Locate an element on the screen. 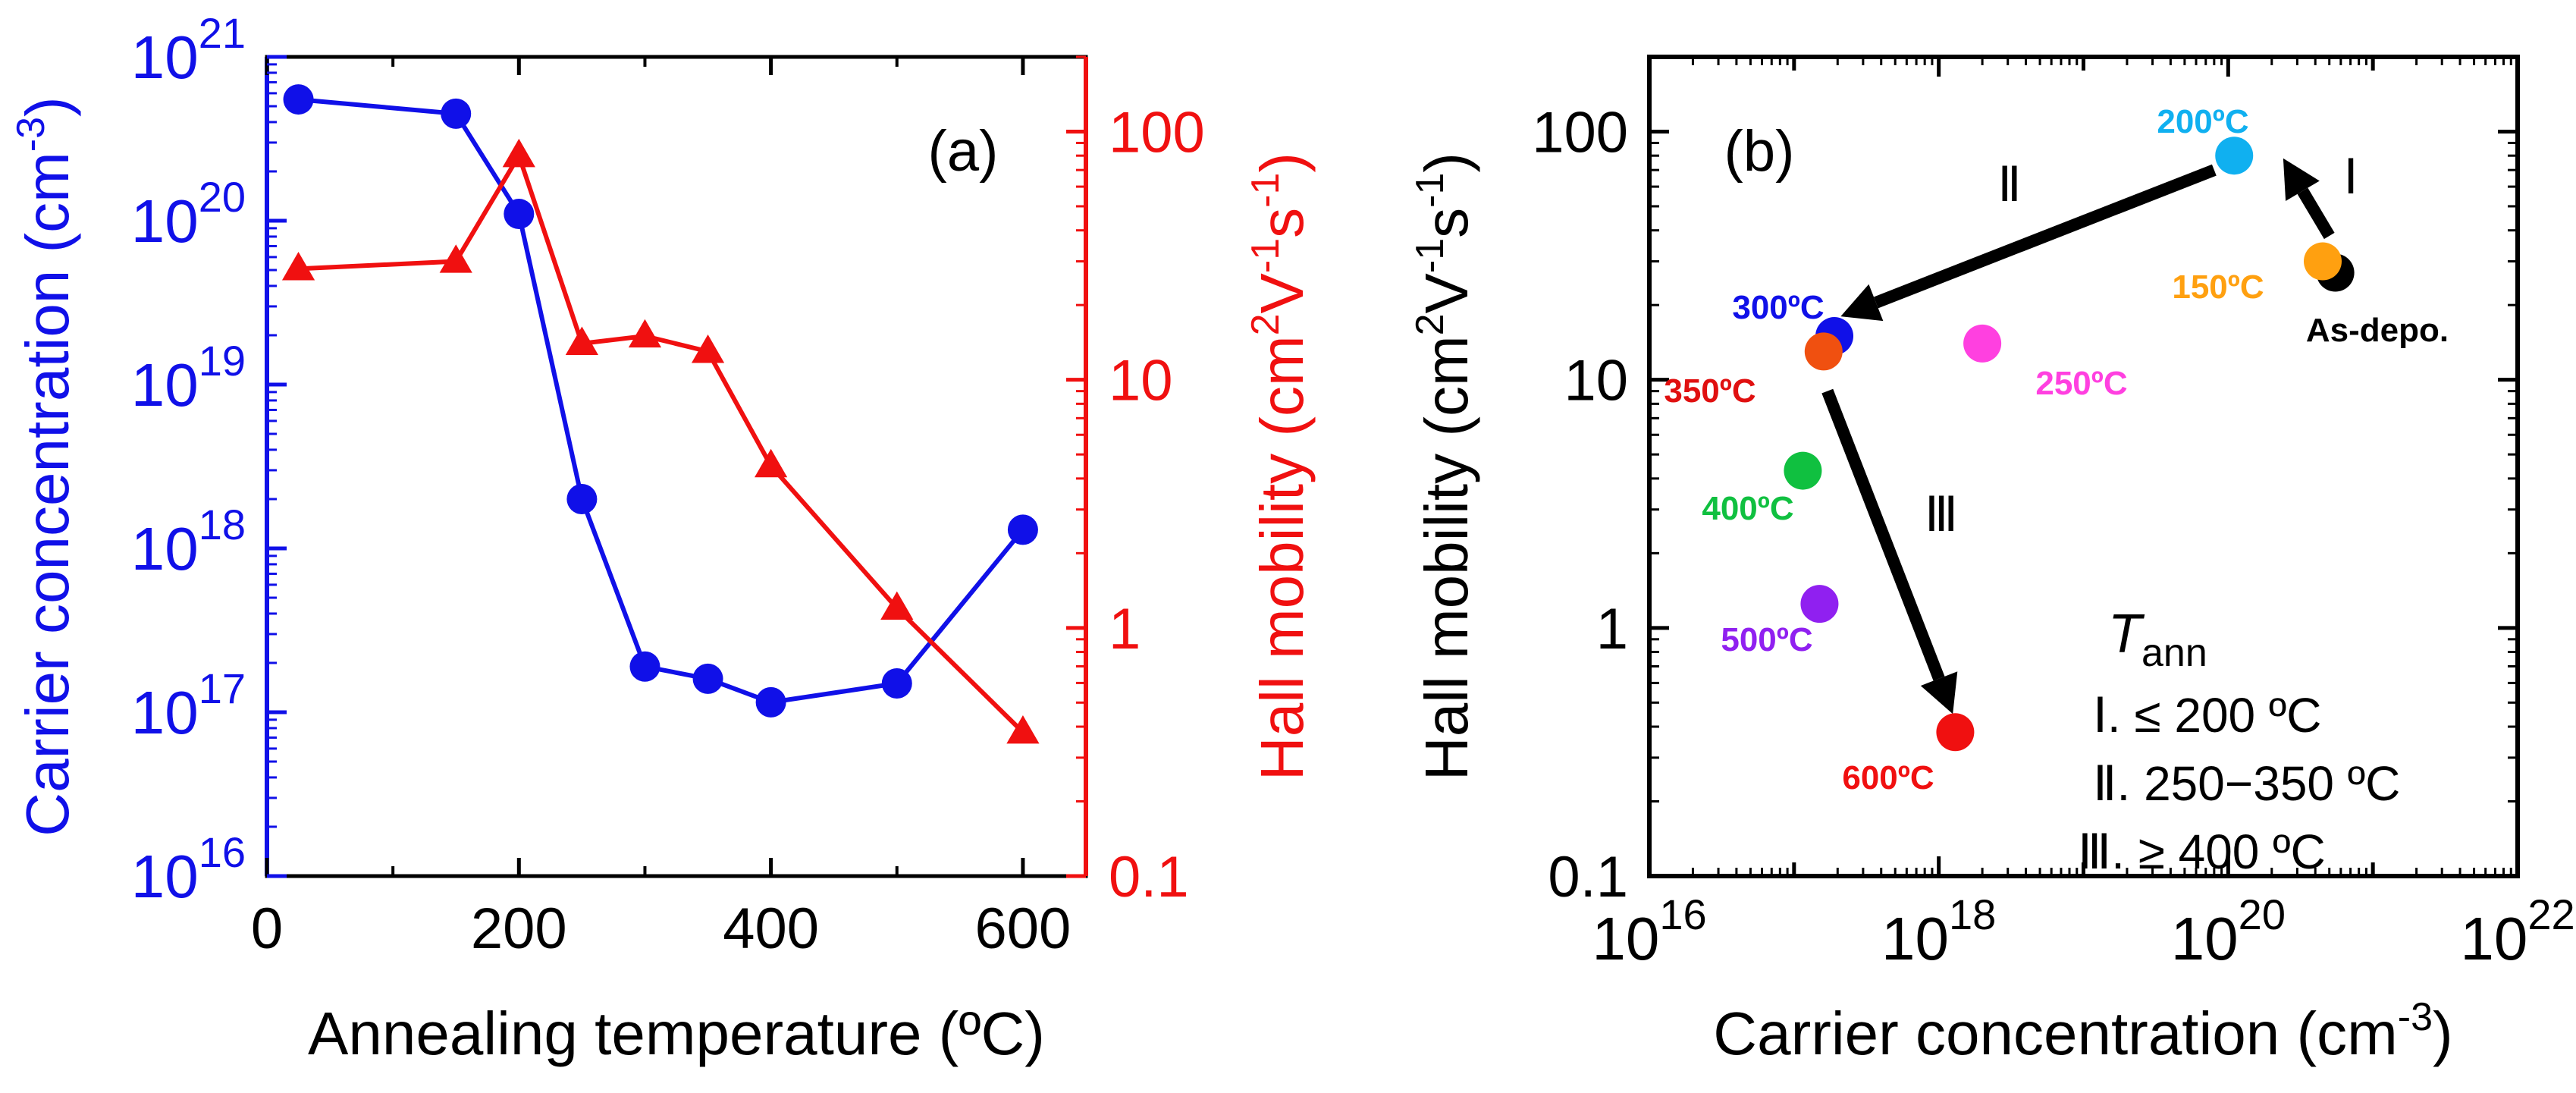 The height and width of the screenshot is (1093, 2576). x-tick-label: 600 is located at coordinates (1023, 929).